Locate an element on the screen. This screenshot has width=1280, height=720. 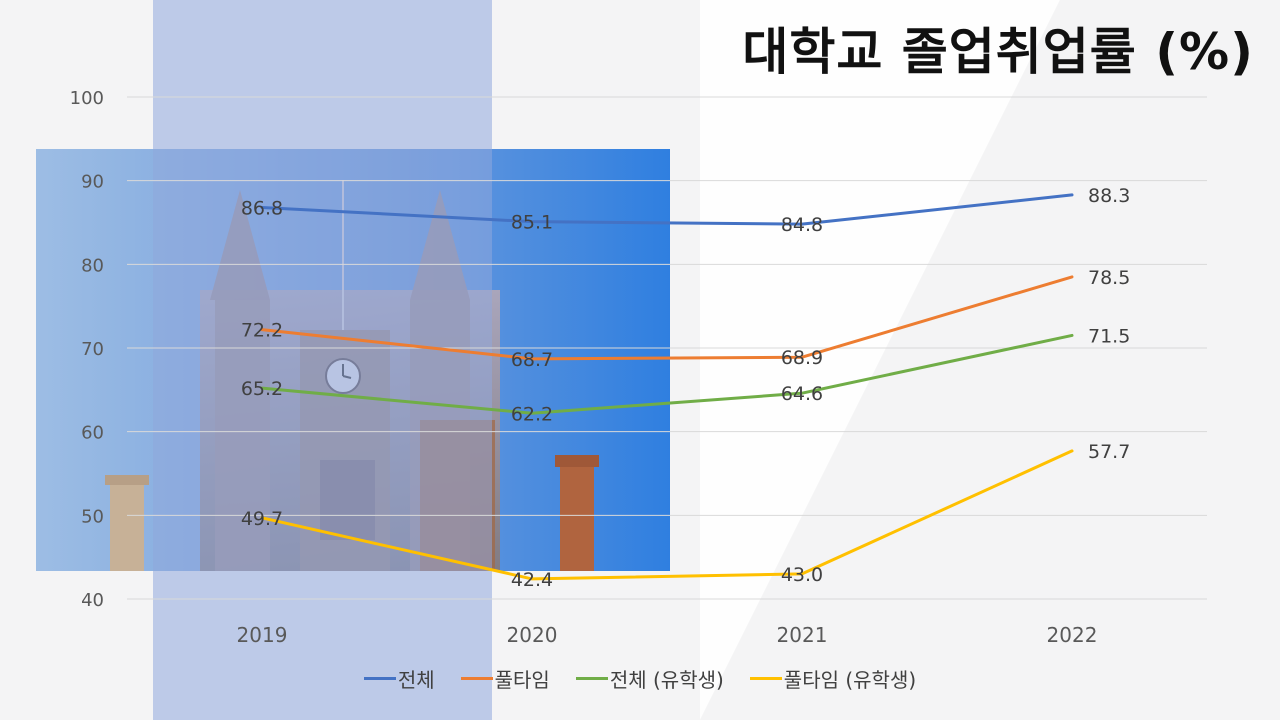
y-tick-label: 50 is located at coordinates (92, 516).